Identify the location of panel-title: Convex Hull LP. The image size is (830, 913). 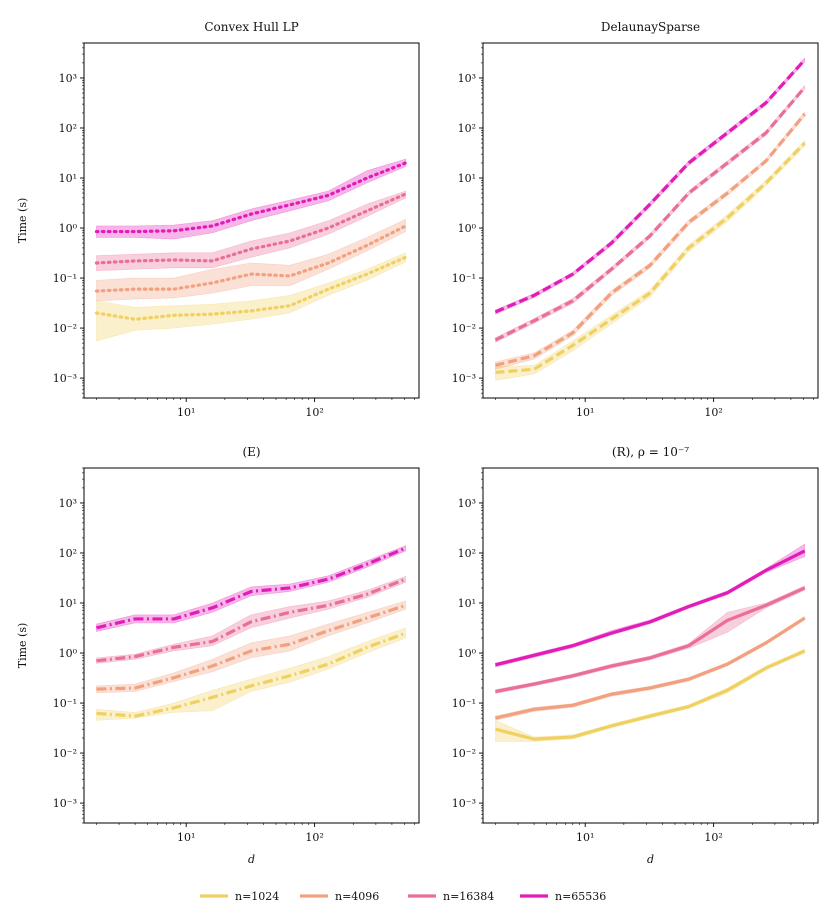
(251, 27).